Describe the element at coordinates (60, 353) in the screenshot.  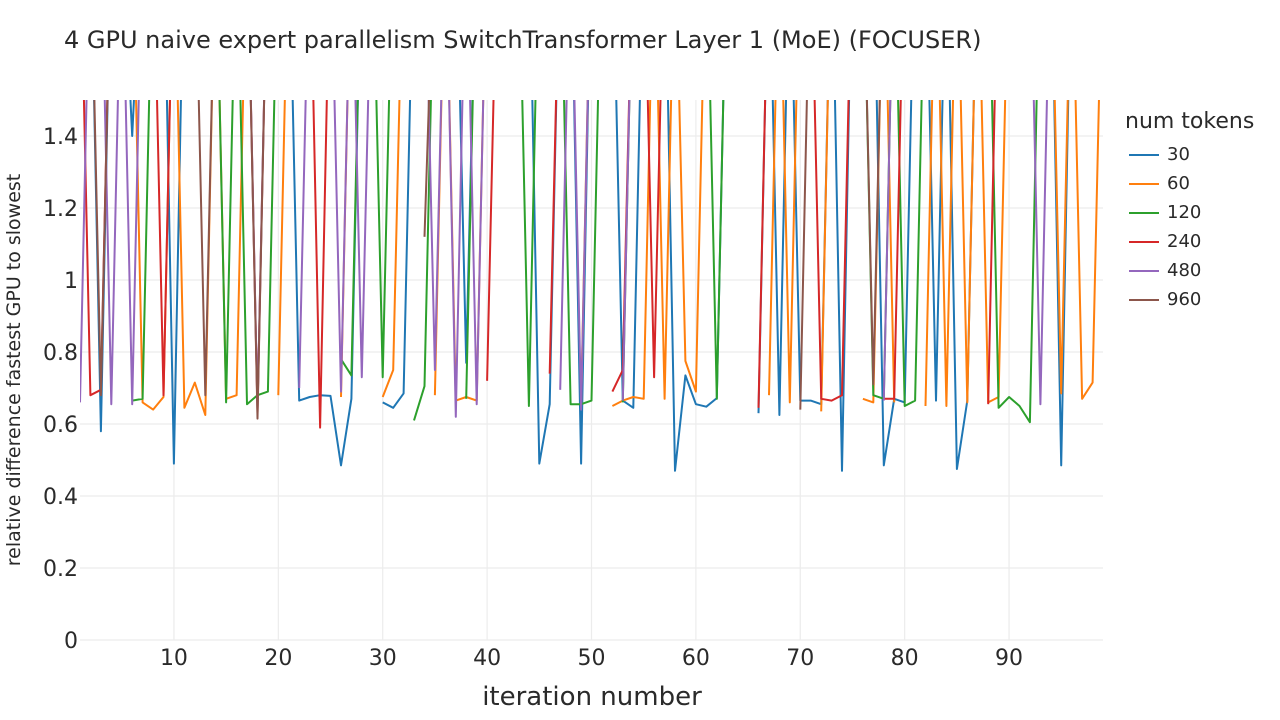
I see `y-tick-label: 0.8` at that location.